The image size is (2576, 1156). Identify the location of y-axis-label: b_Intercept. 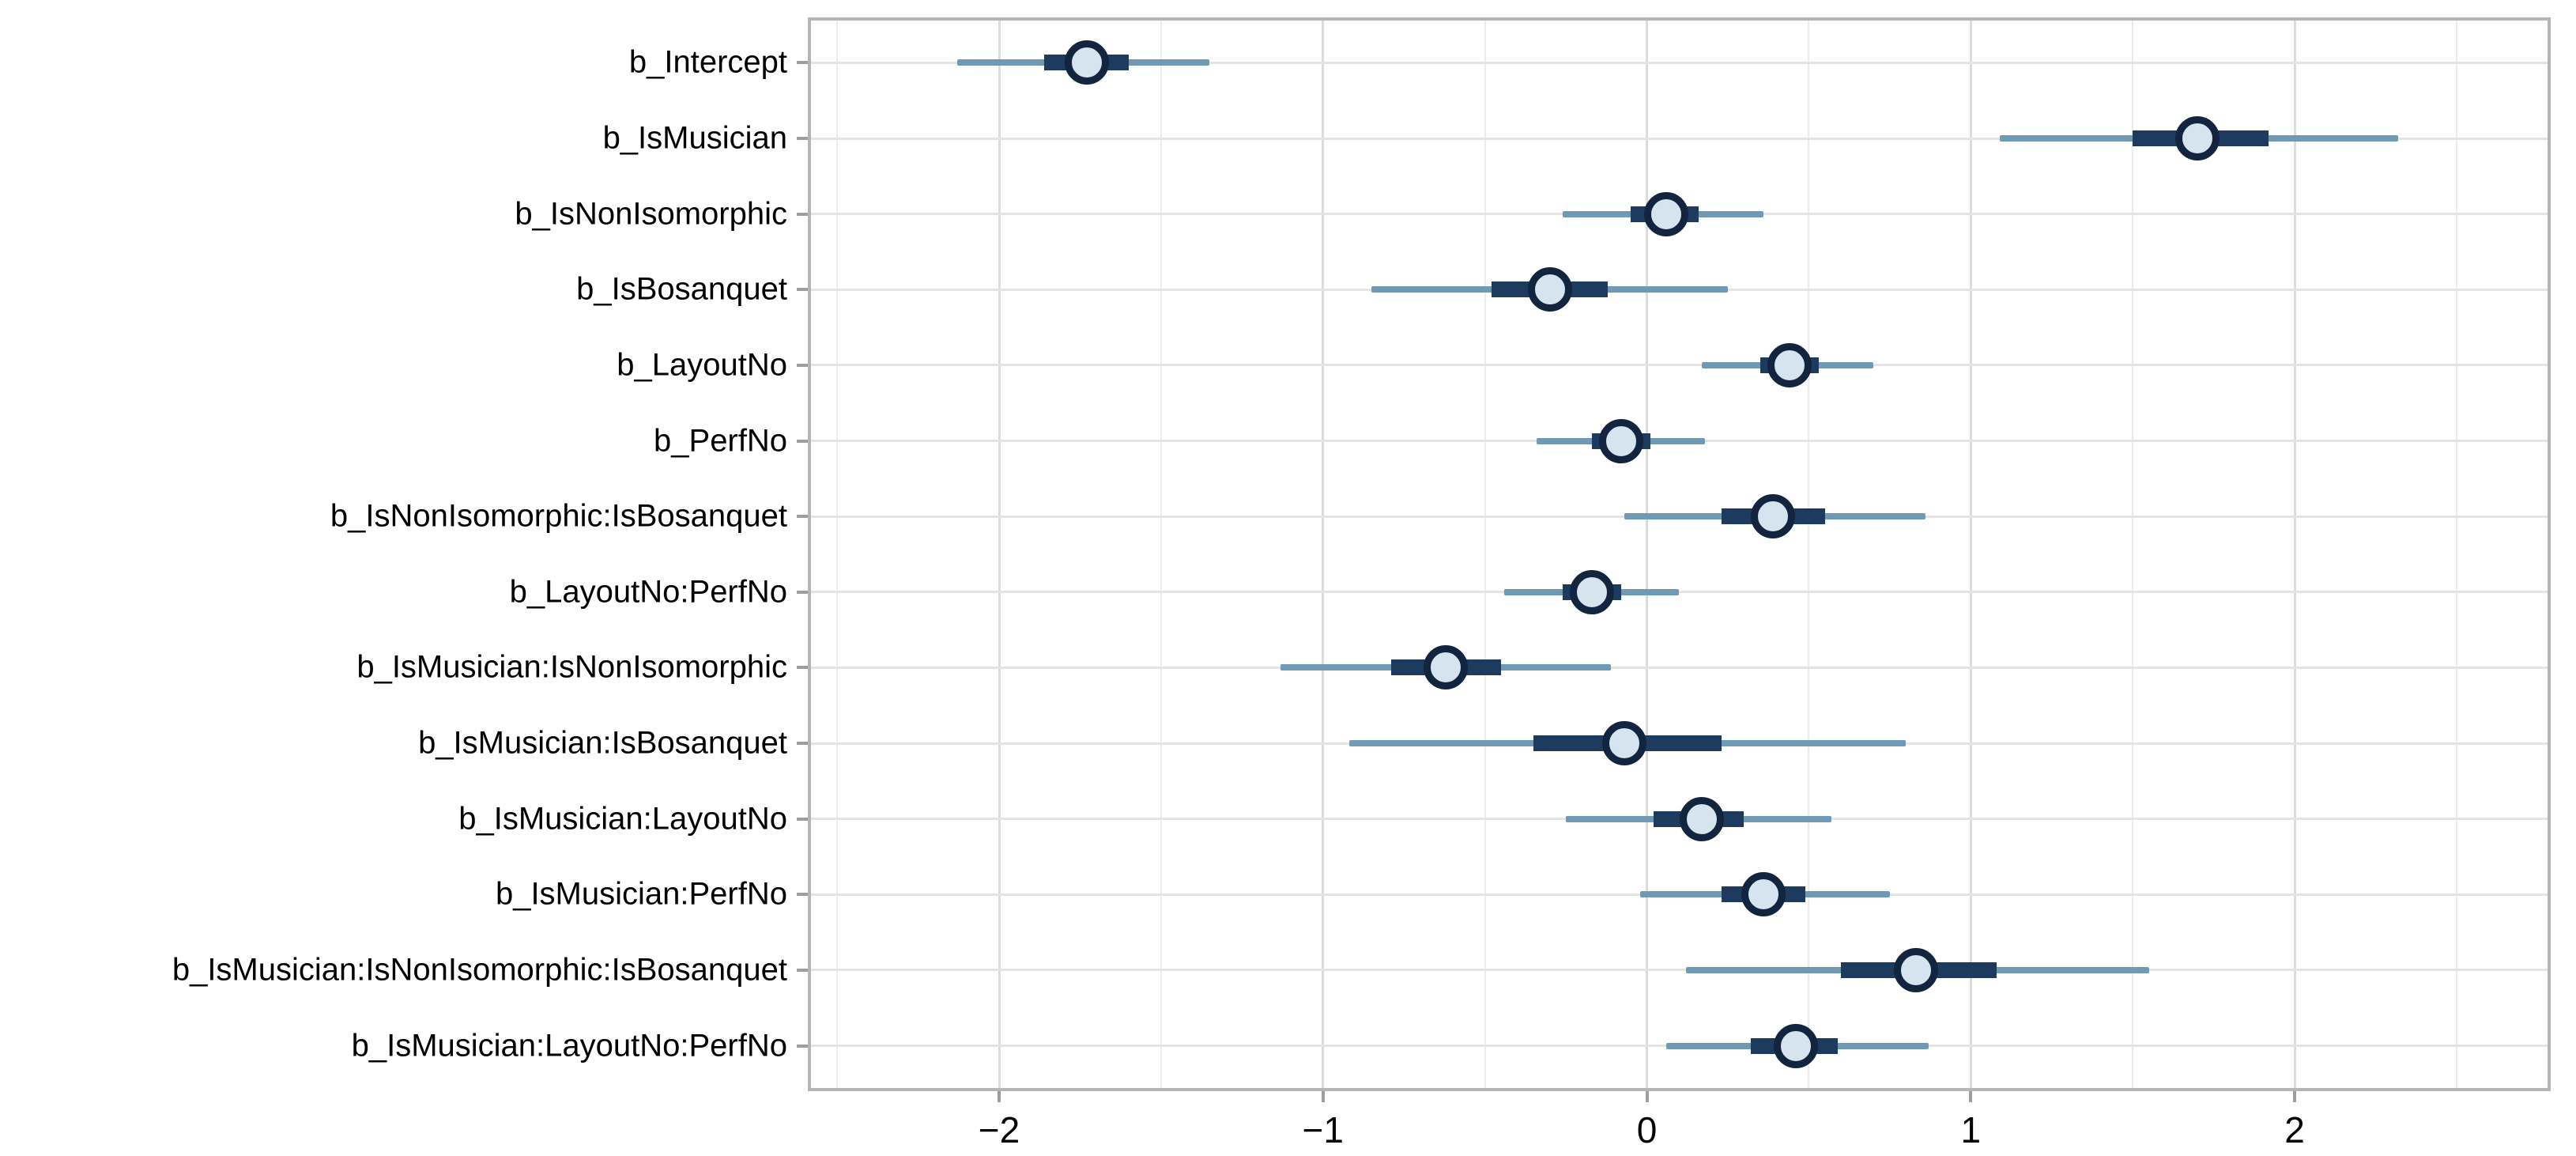
(707, 62).